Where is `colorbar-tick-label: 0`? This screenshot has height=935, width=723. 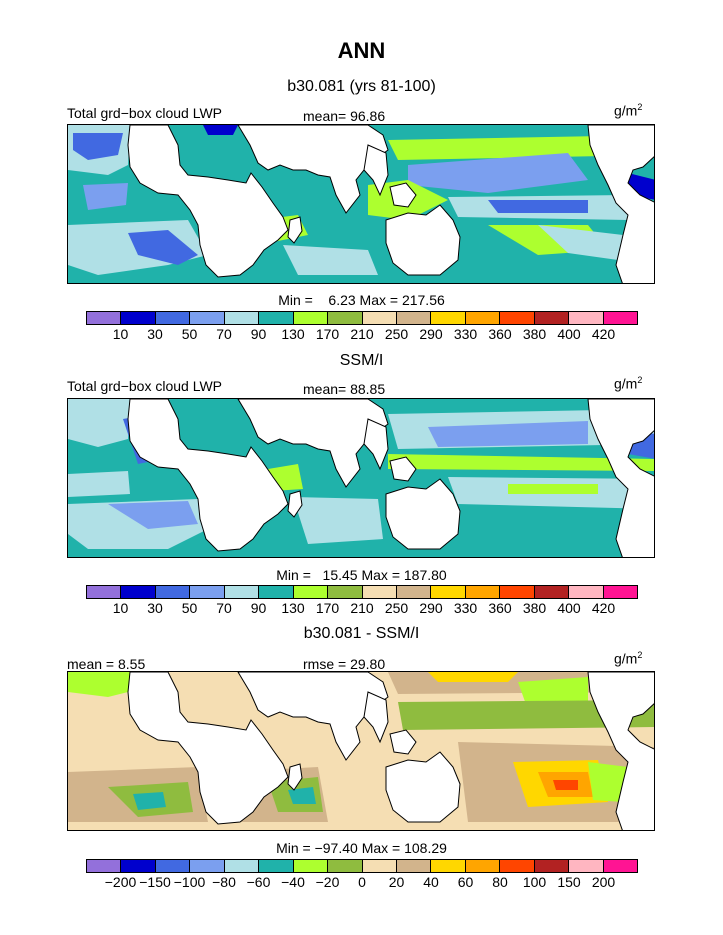
colorbar-tick-label: 0 is located at coordinates (362, 882).